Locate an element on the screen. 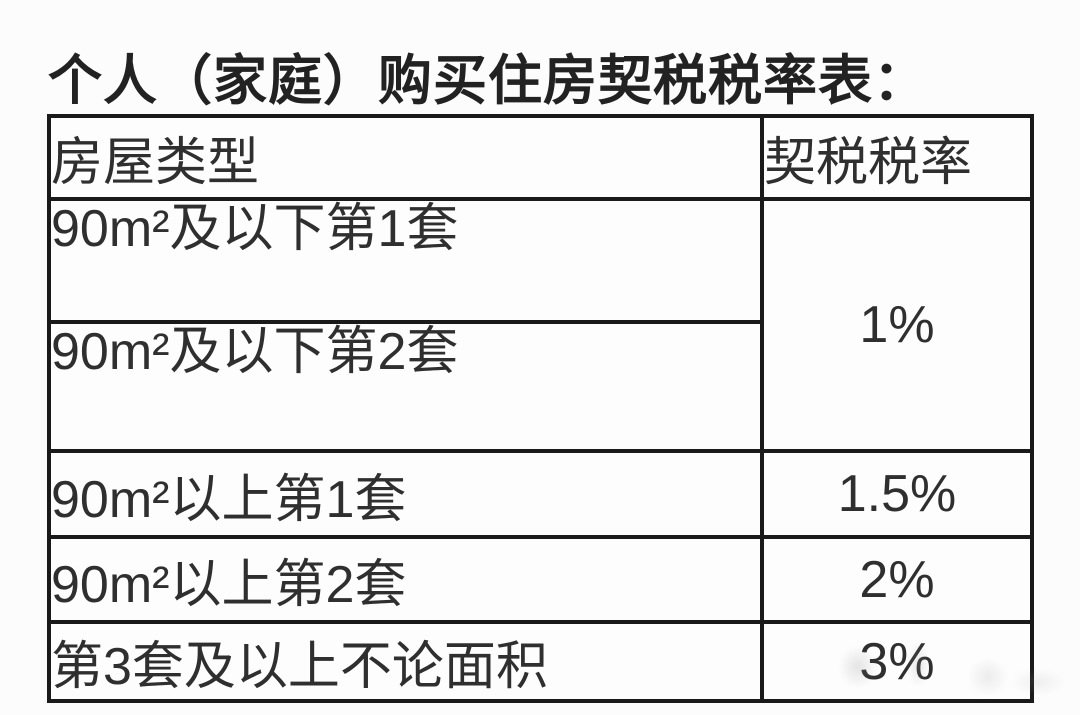  cell-tax-rate: 3% is located at coordinates (897, 661).